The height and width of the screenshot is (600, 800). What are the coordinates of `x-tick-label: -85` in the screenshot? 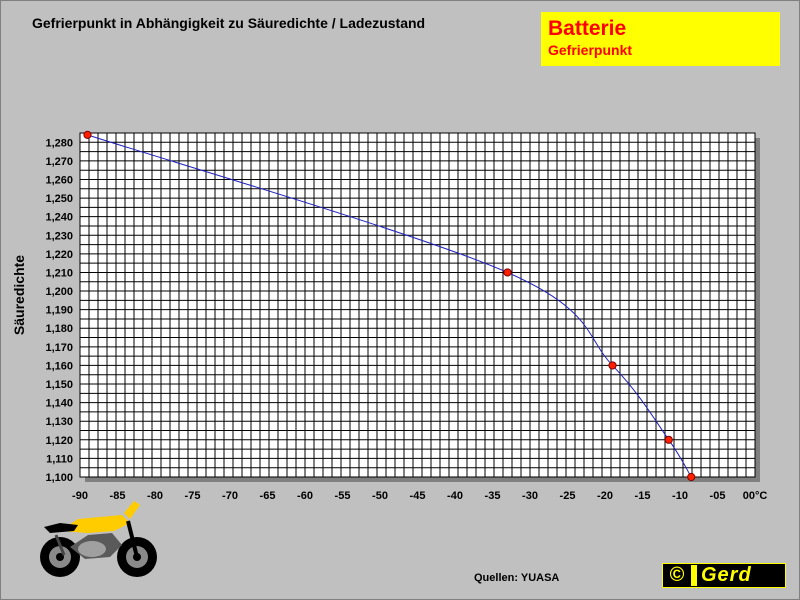 It's located at (118, 496).